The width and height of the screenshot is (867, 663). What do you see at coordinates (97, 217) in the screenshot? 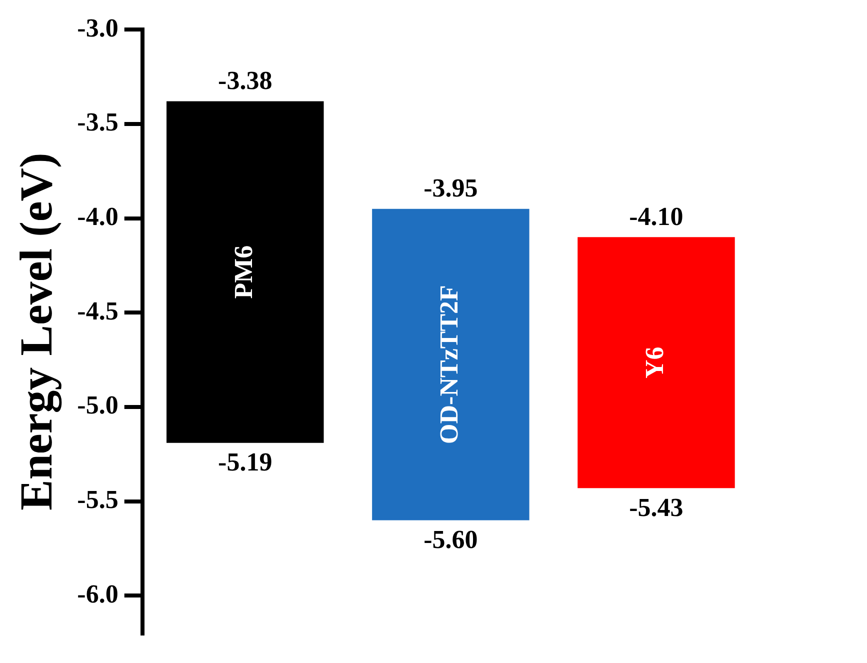
I see `y-tick-label: -4.0` at bounding box center [97, 217].